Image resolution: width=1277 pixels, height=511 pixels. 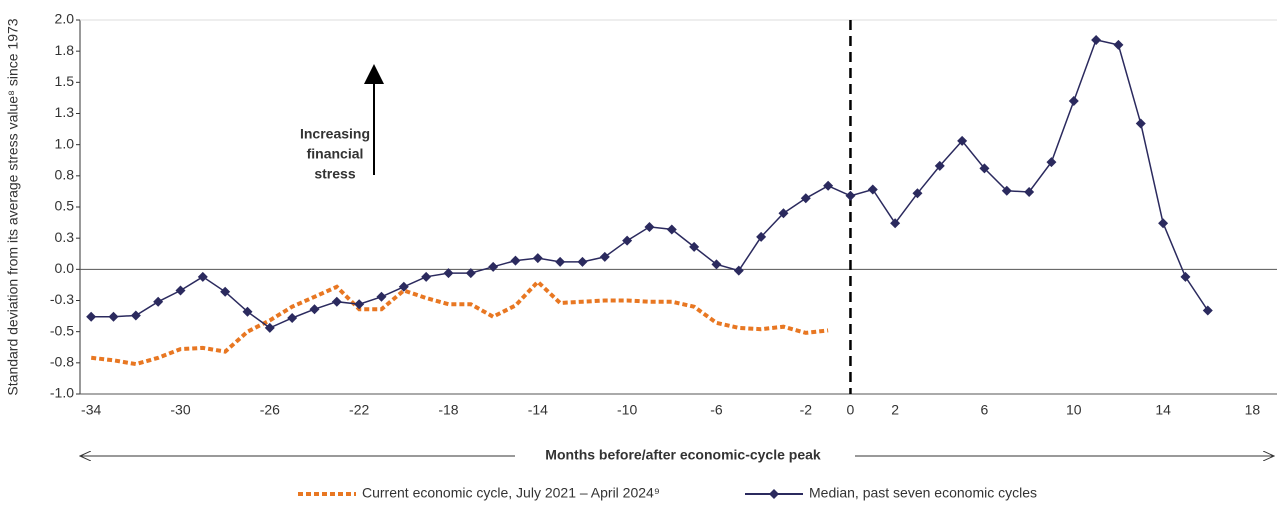 I want to click on annotation: stress, so click(x=334, y=174).